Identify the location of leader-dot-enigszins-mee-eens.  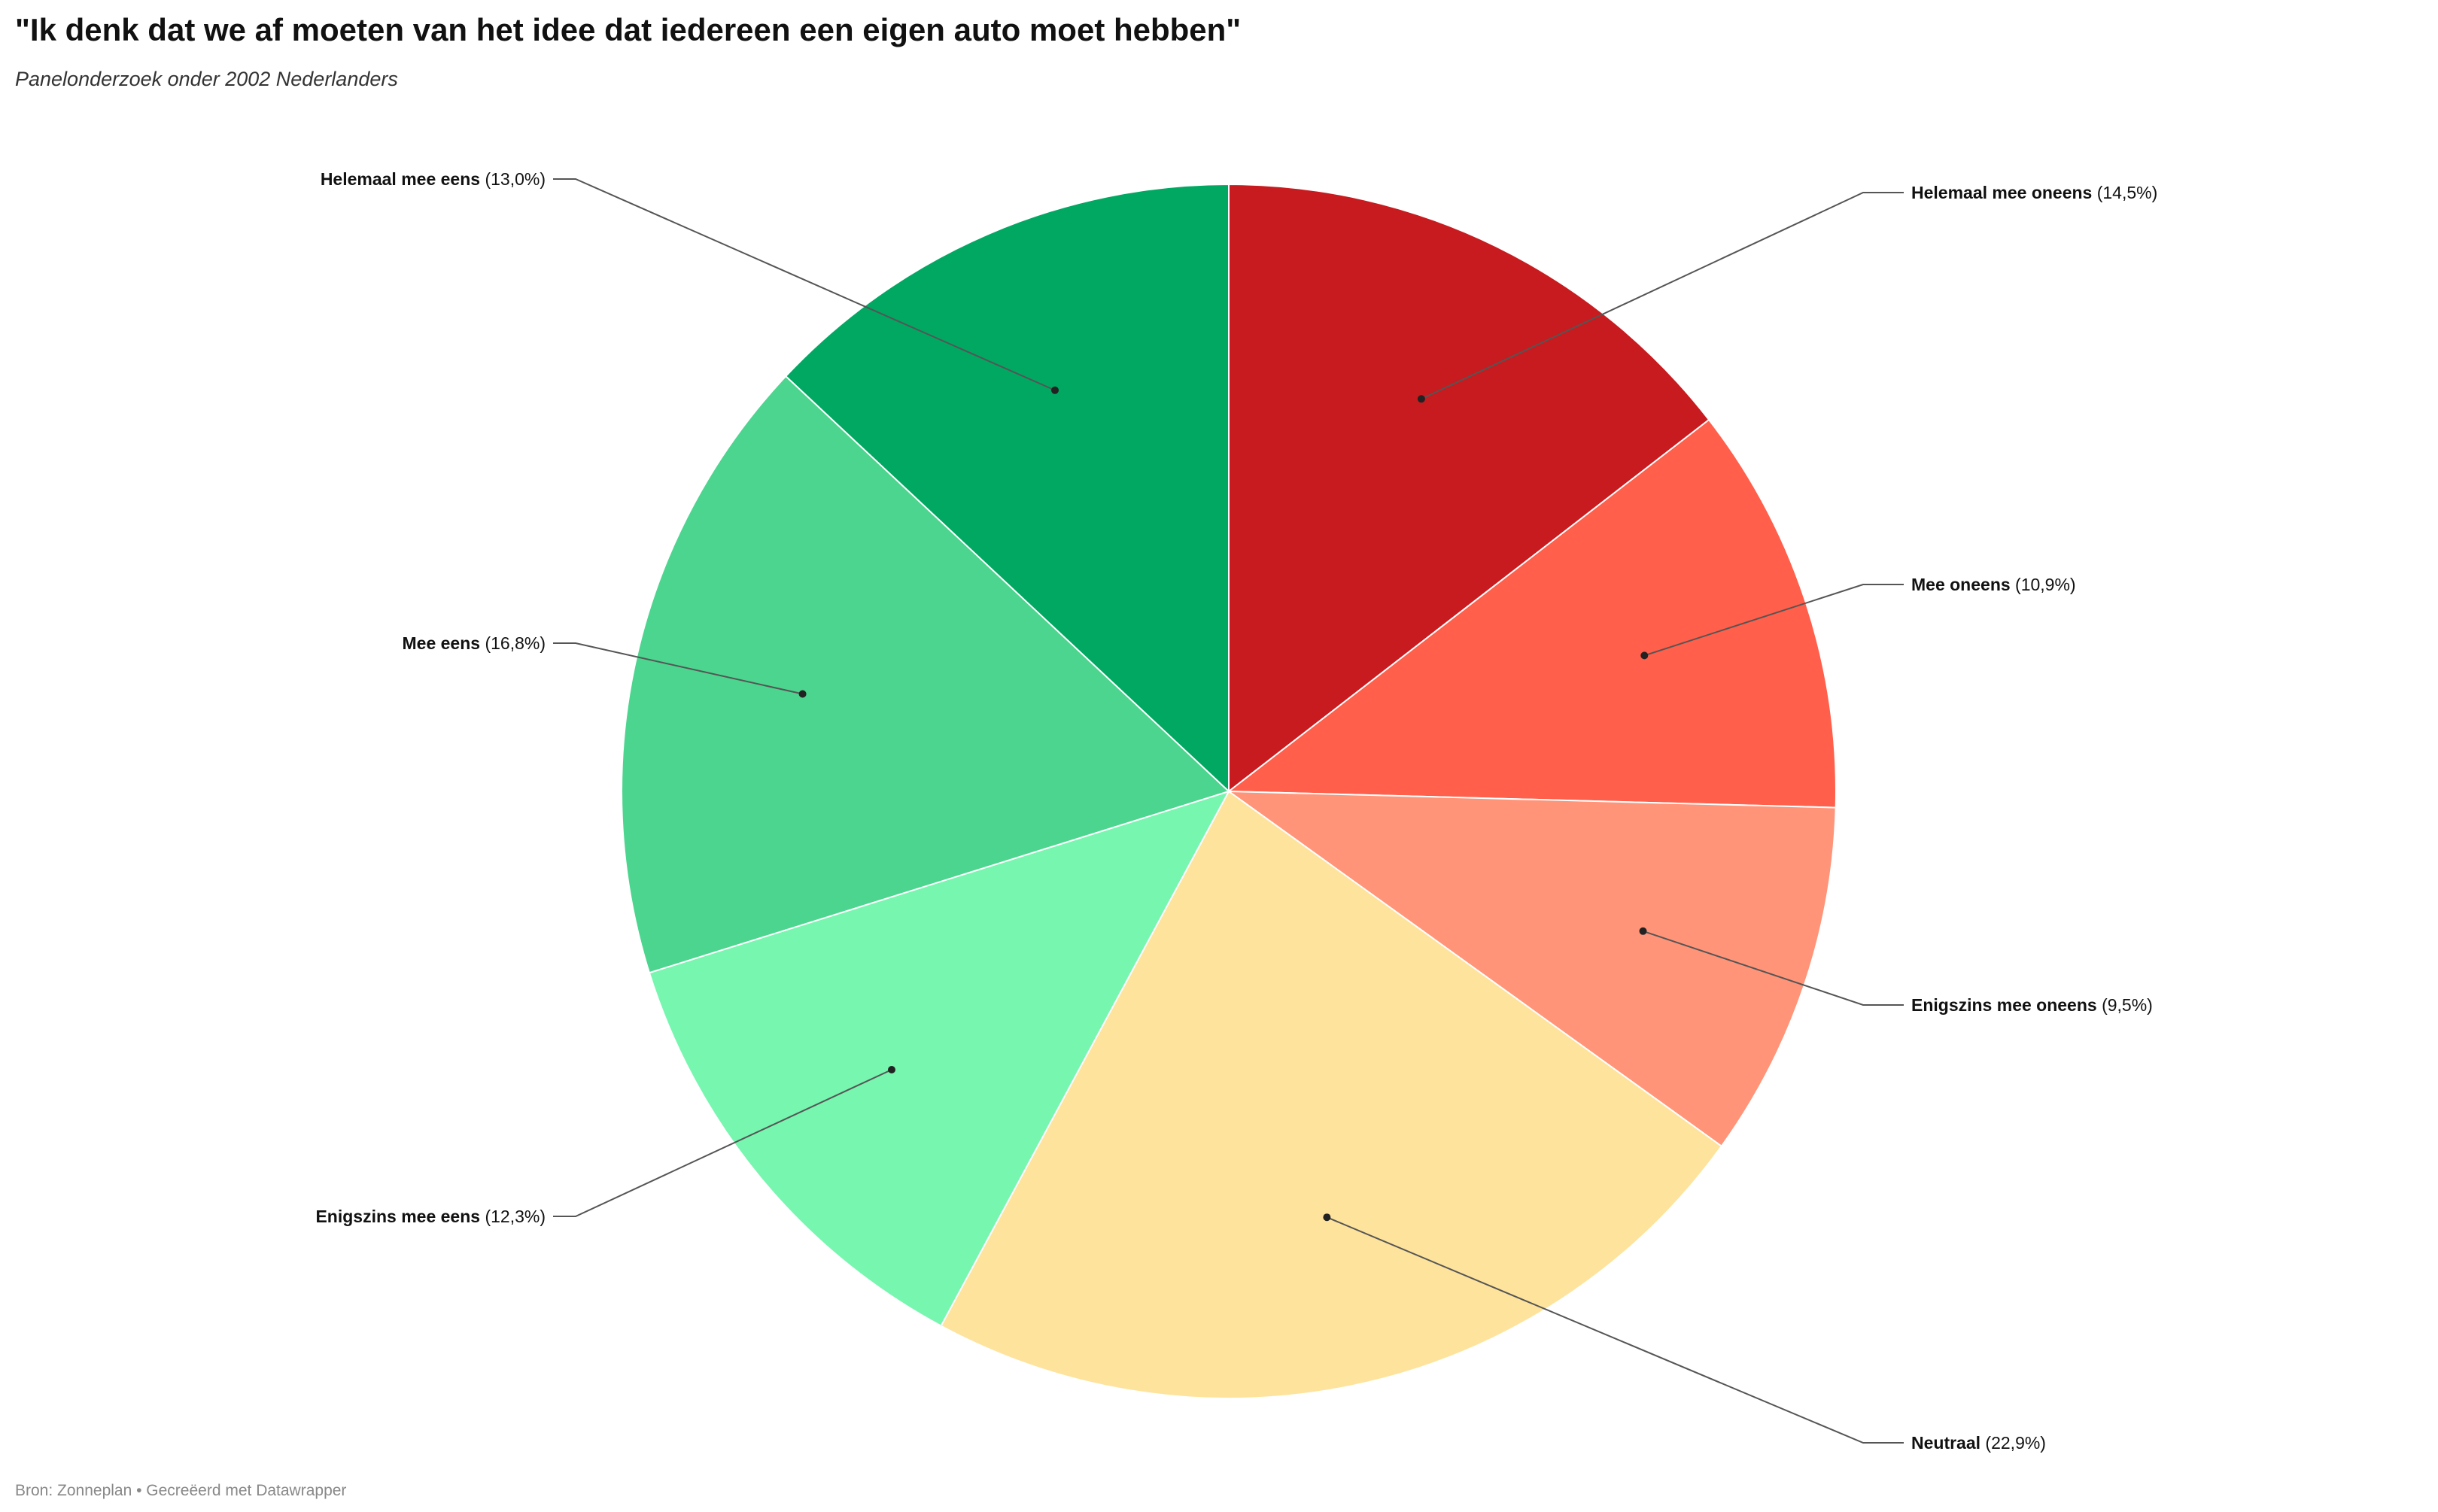
(891, 1069).